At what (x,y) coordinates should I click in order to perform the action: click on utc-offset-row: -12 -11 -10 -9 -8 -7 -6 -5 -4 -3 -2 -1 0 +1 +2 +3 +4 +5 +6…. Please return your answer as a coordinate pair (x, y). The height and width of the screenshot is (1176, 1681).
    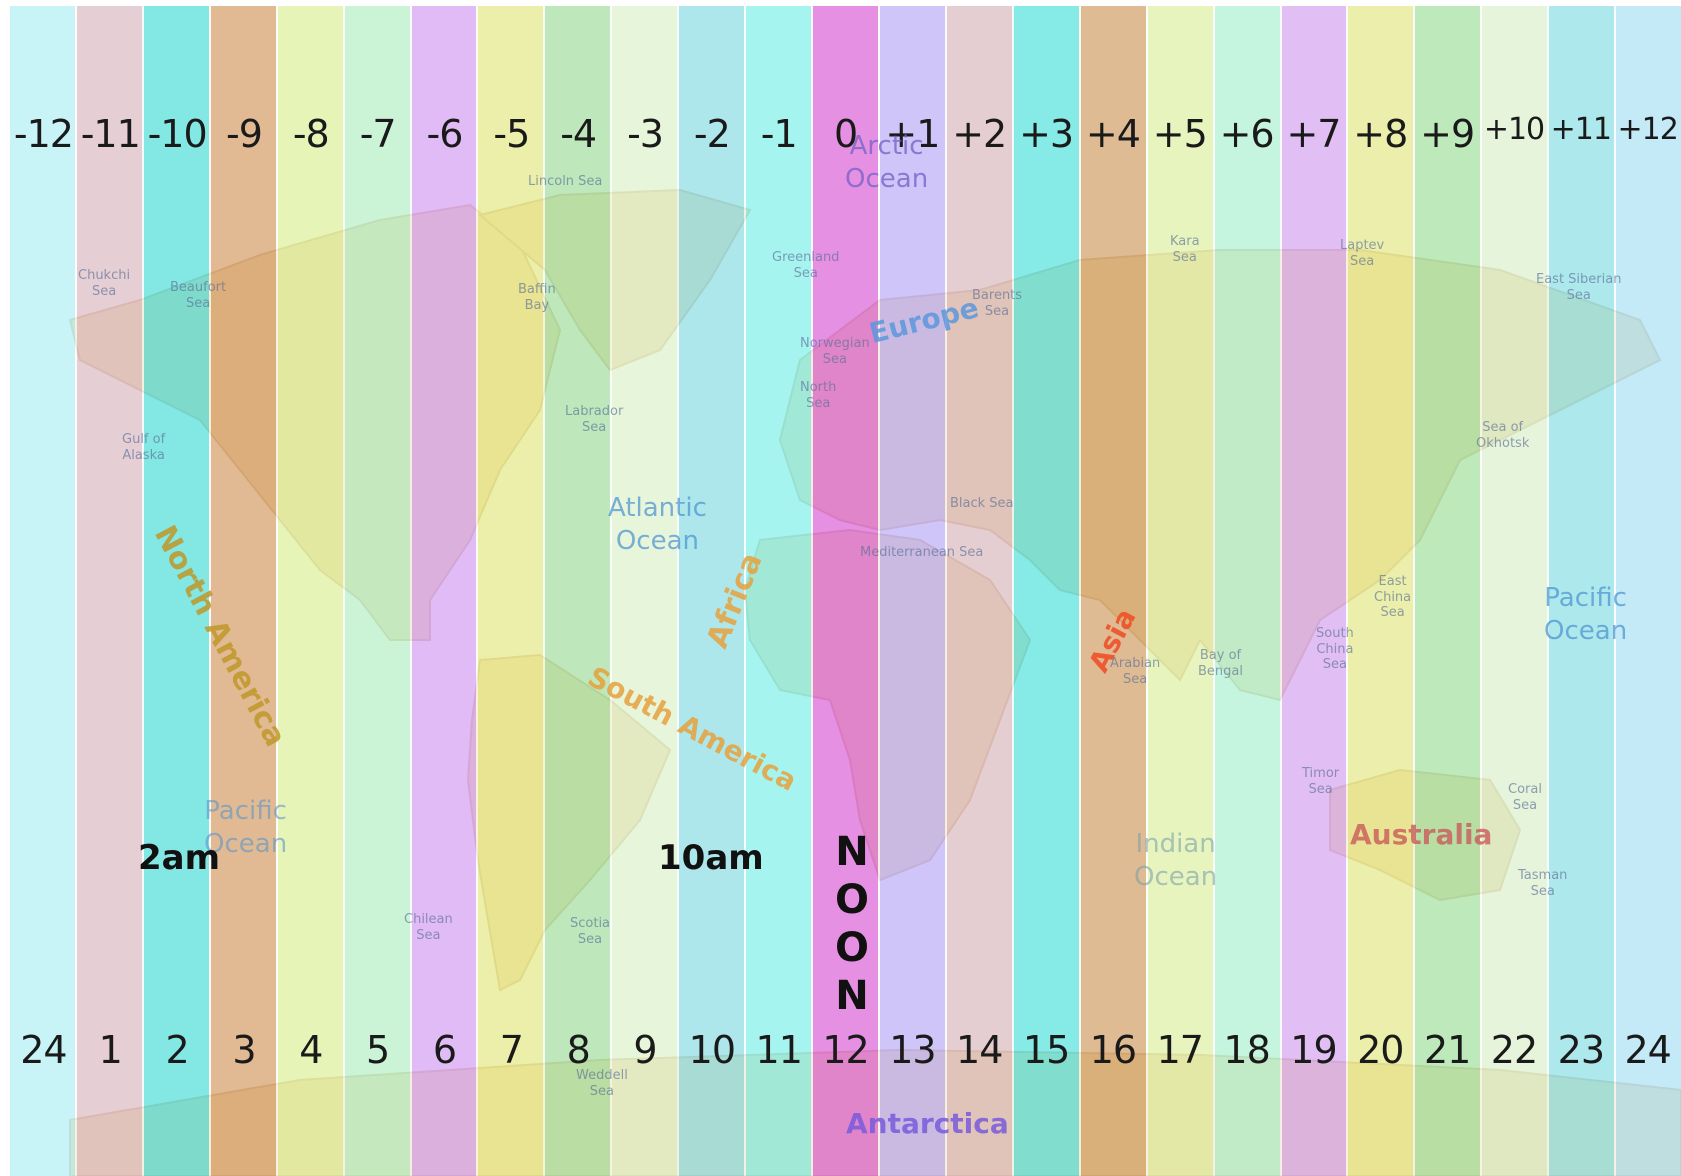
    Looking at the image, I should click on (845, 134).